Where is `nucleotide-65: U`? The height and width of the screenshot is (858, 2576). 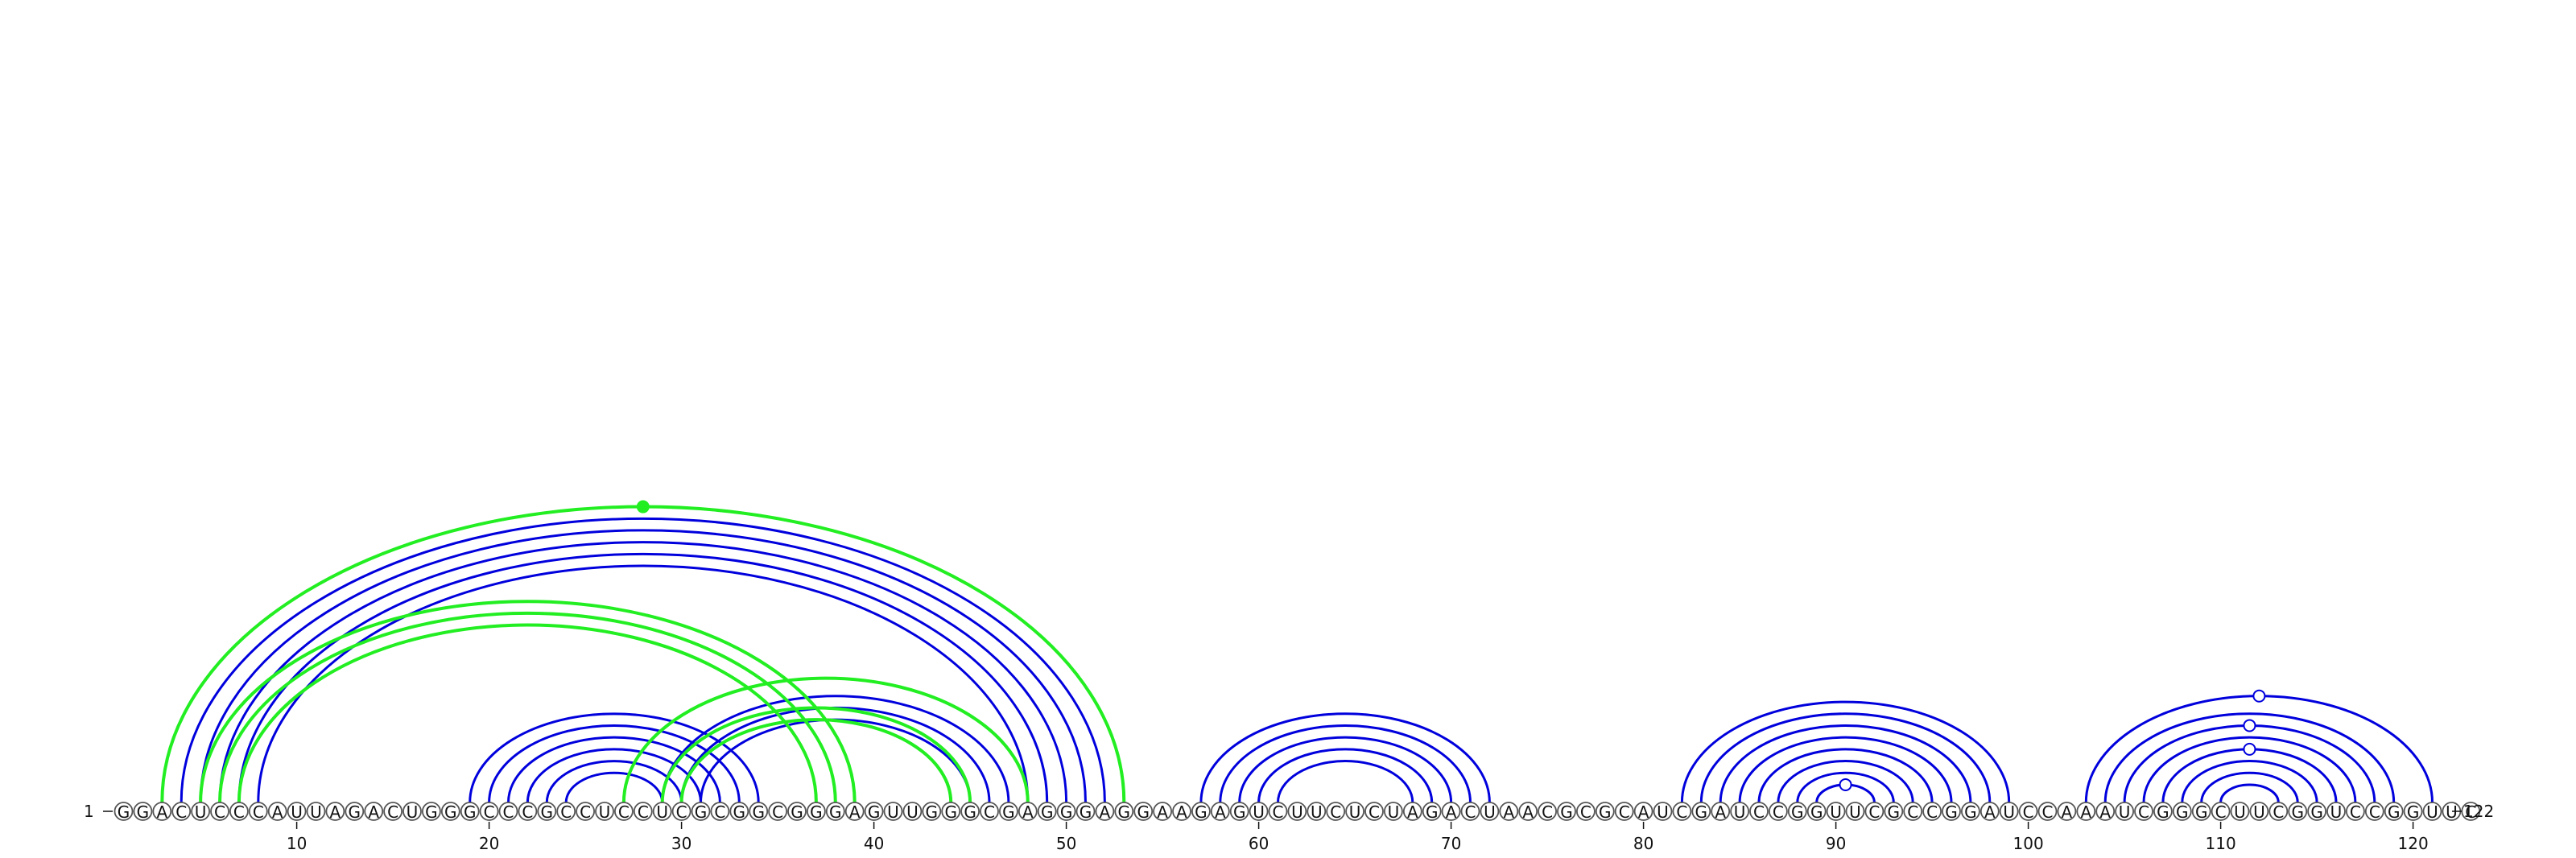
nucleotide-65: U is located at coordinates (1354, 812).